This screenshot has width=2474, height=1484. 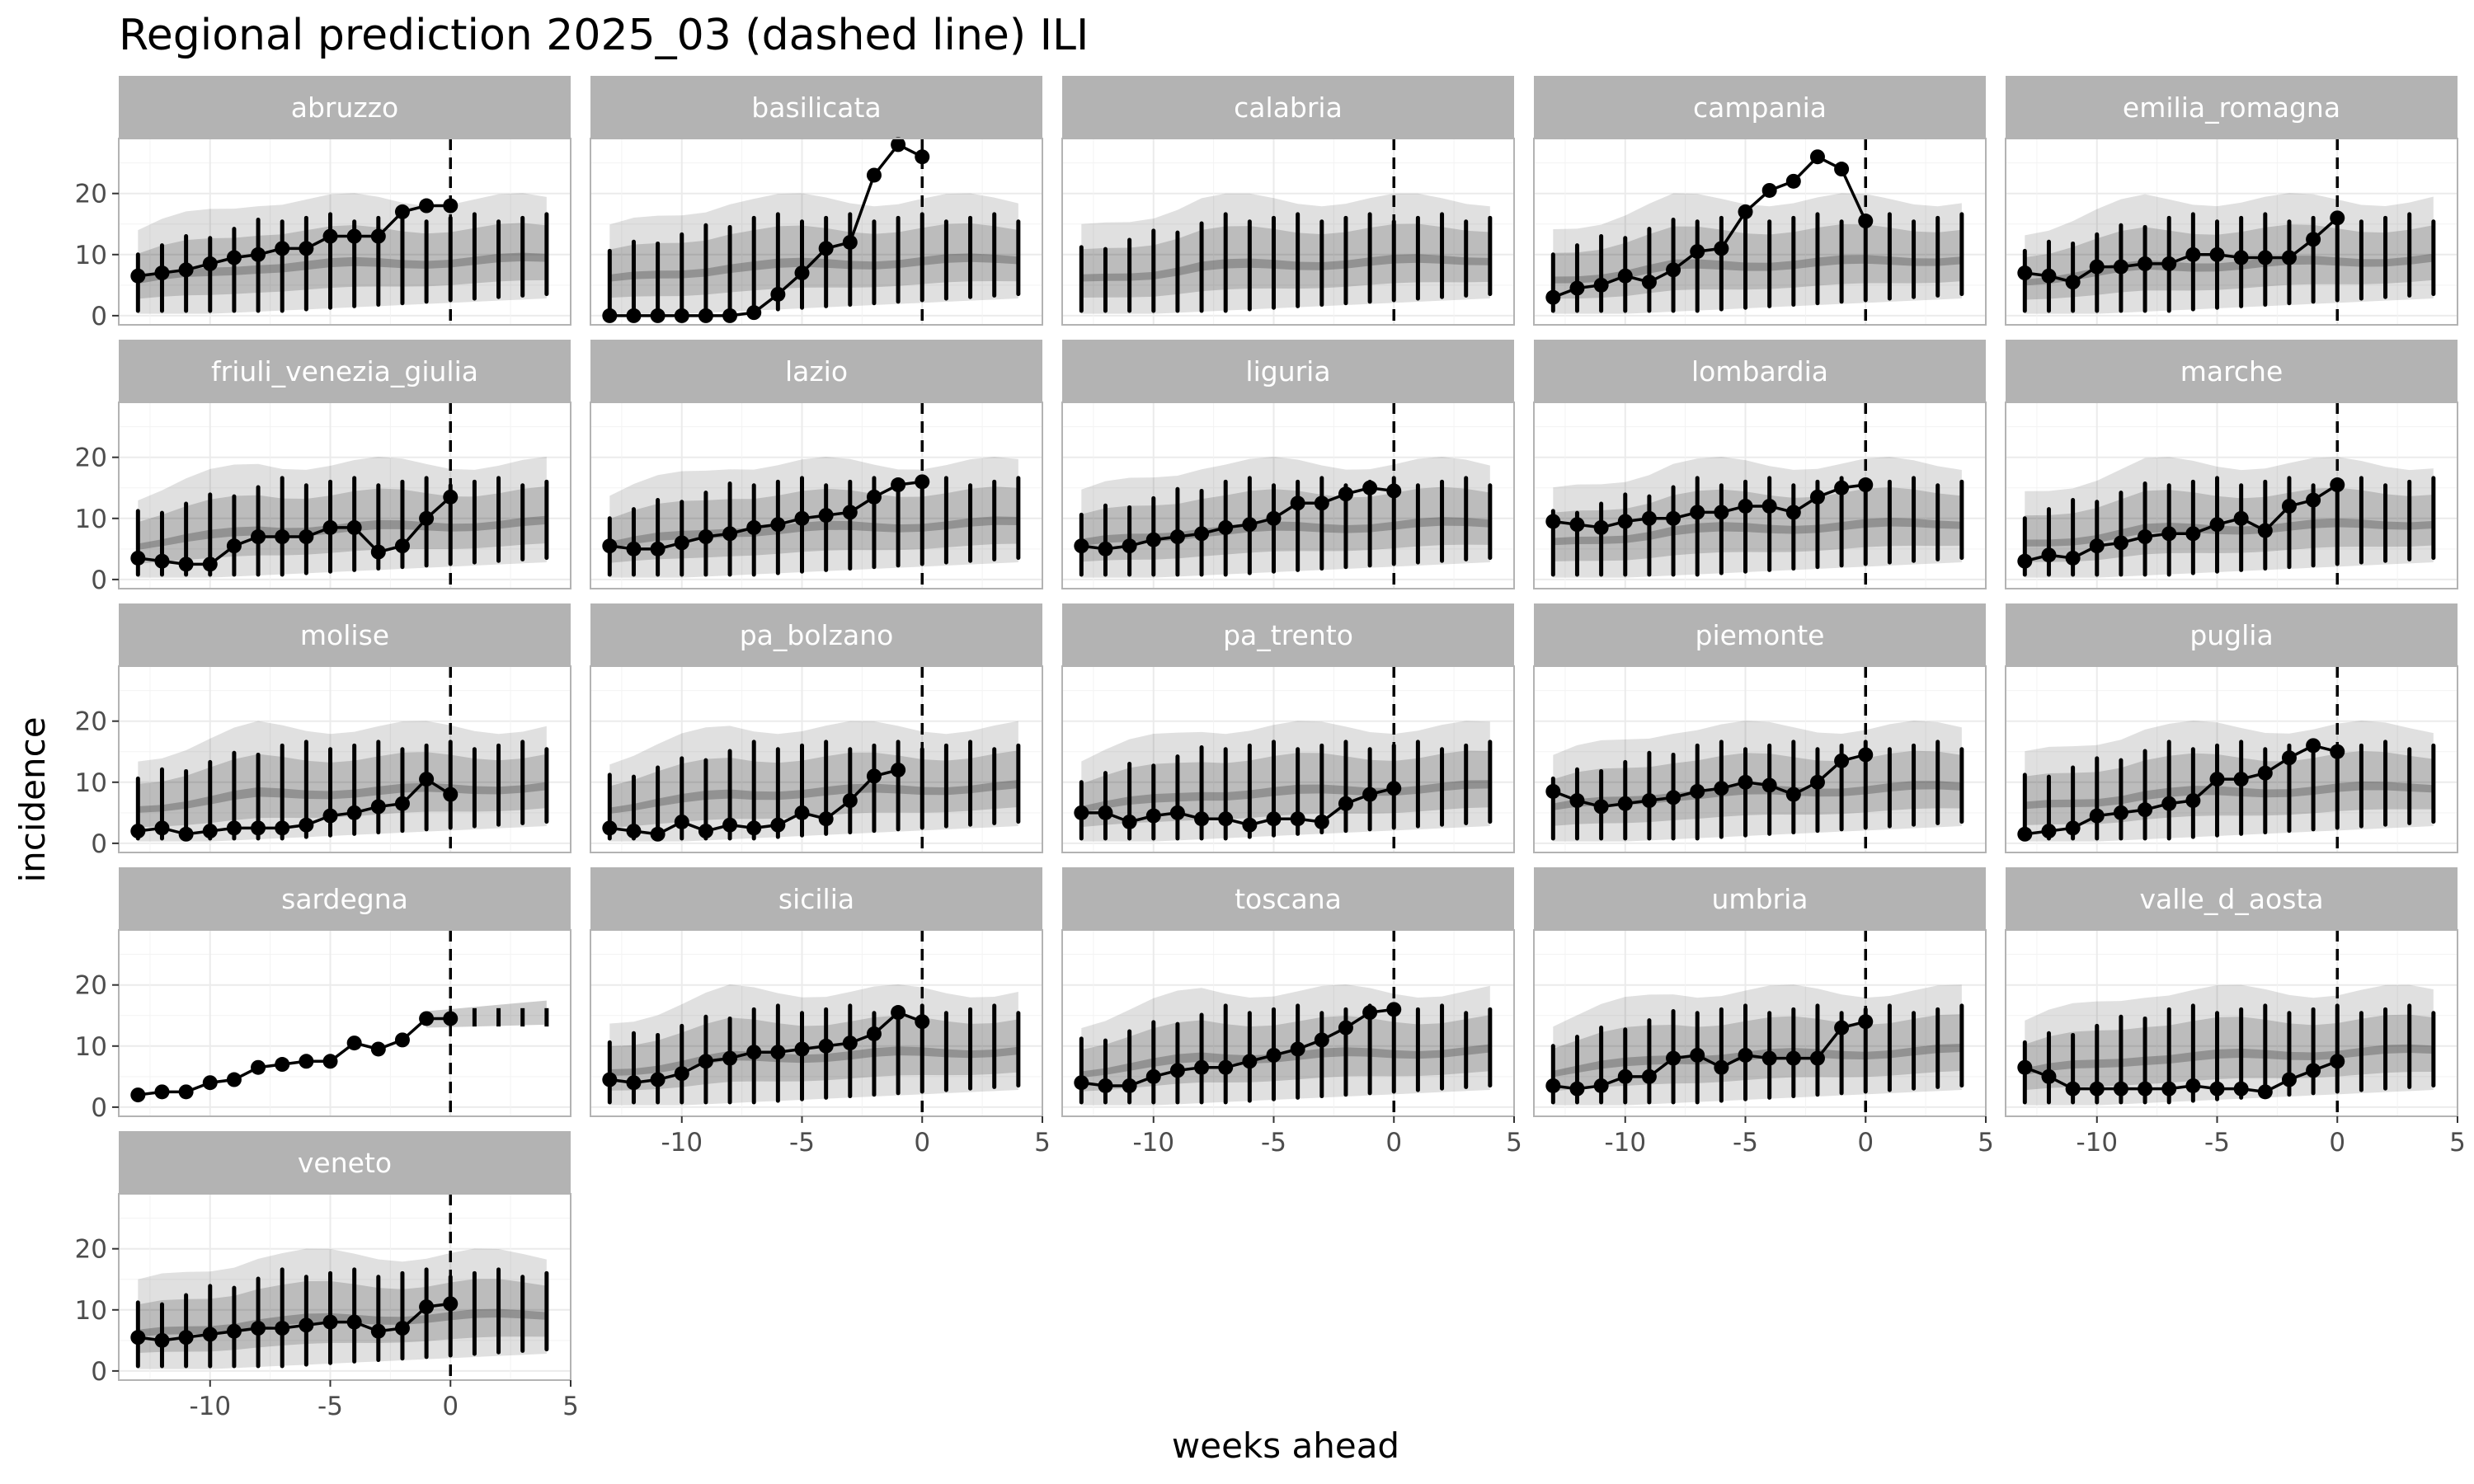 What do you see at coordinates (1745, 1143) in the screenshot?
I see `x-tick-label: -5` at bounding box center [1745, 1143].